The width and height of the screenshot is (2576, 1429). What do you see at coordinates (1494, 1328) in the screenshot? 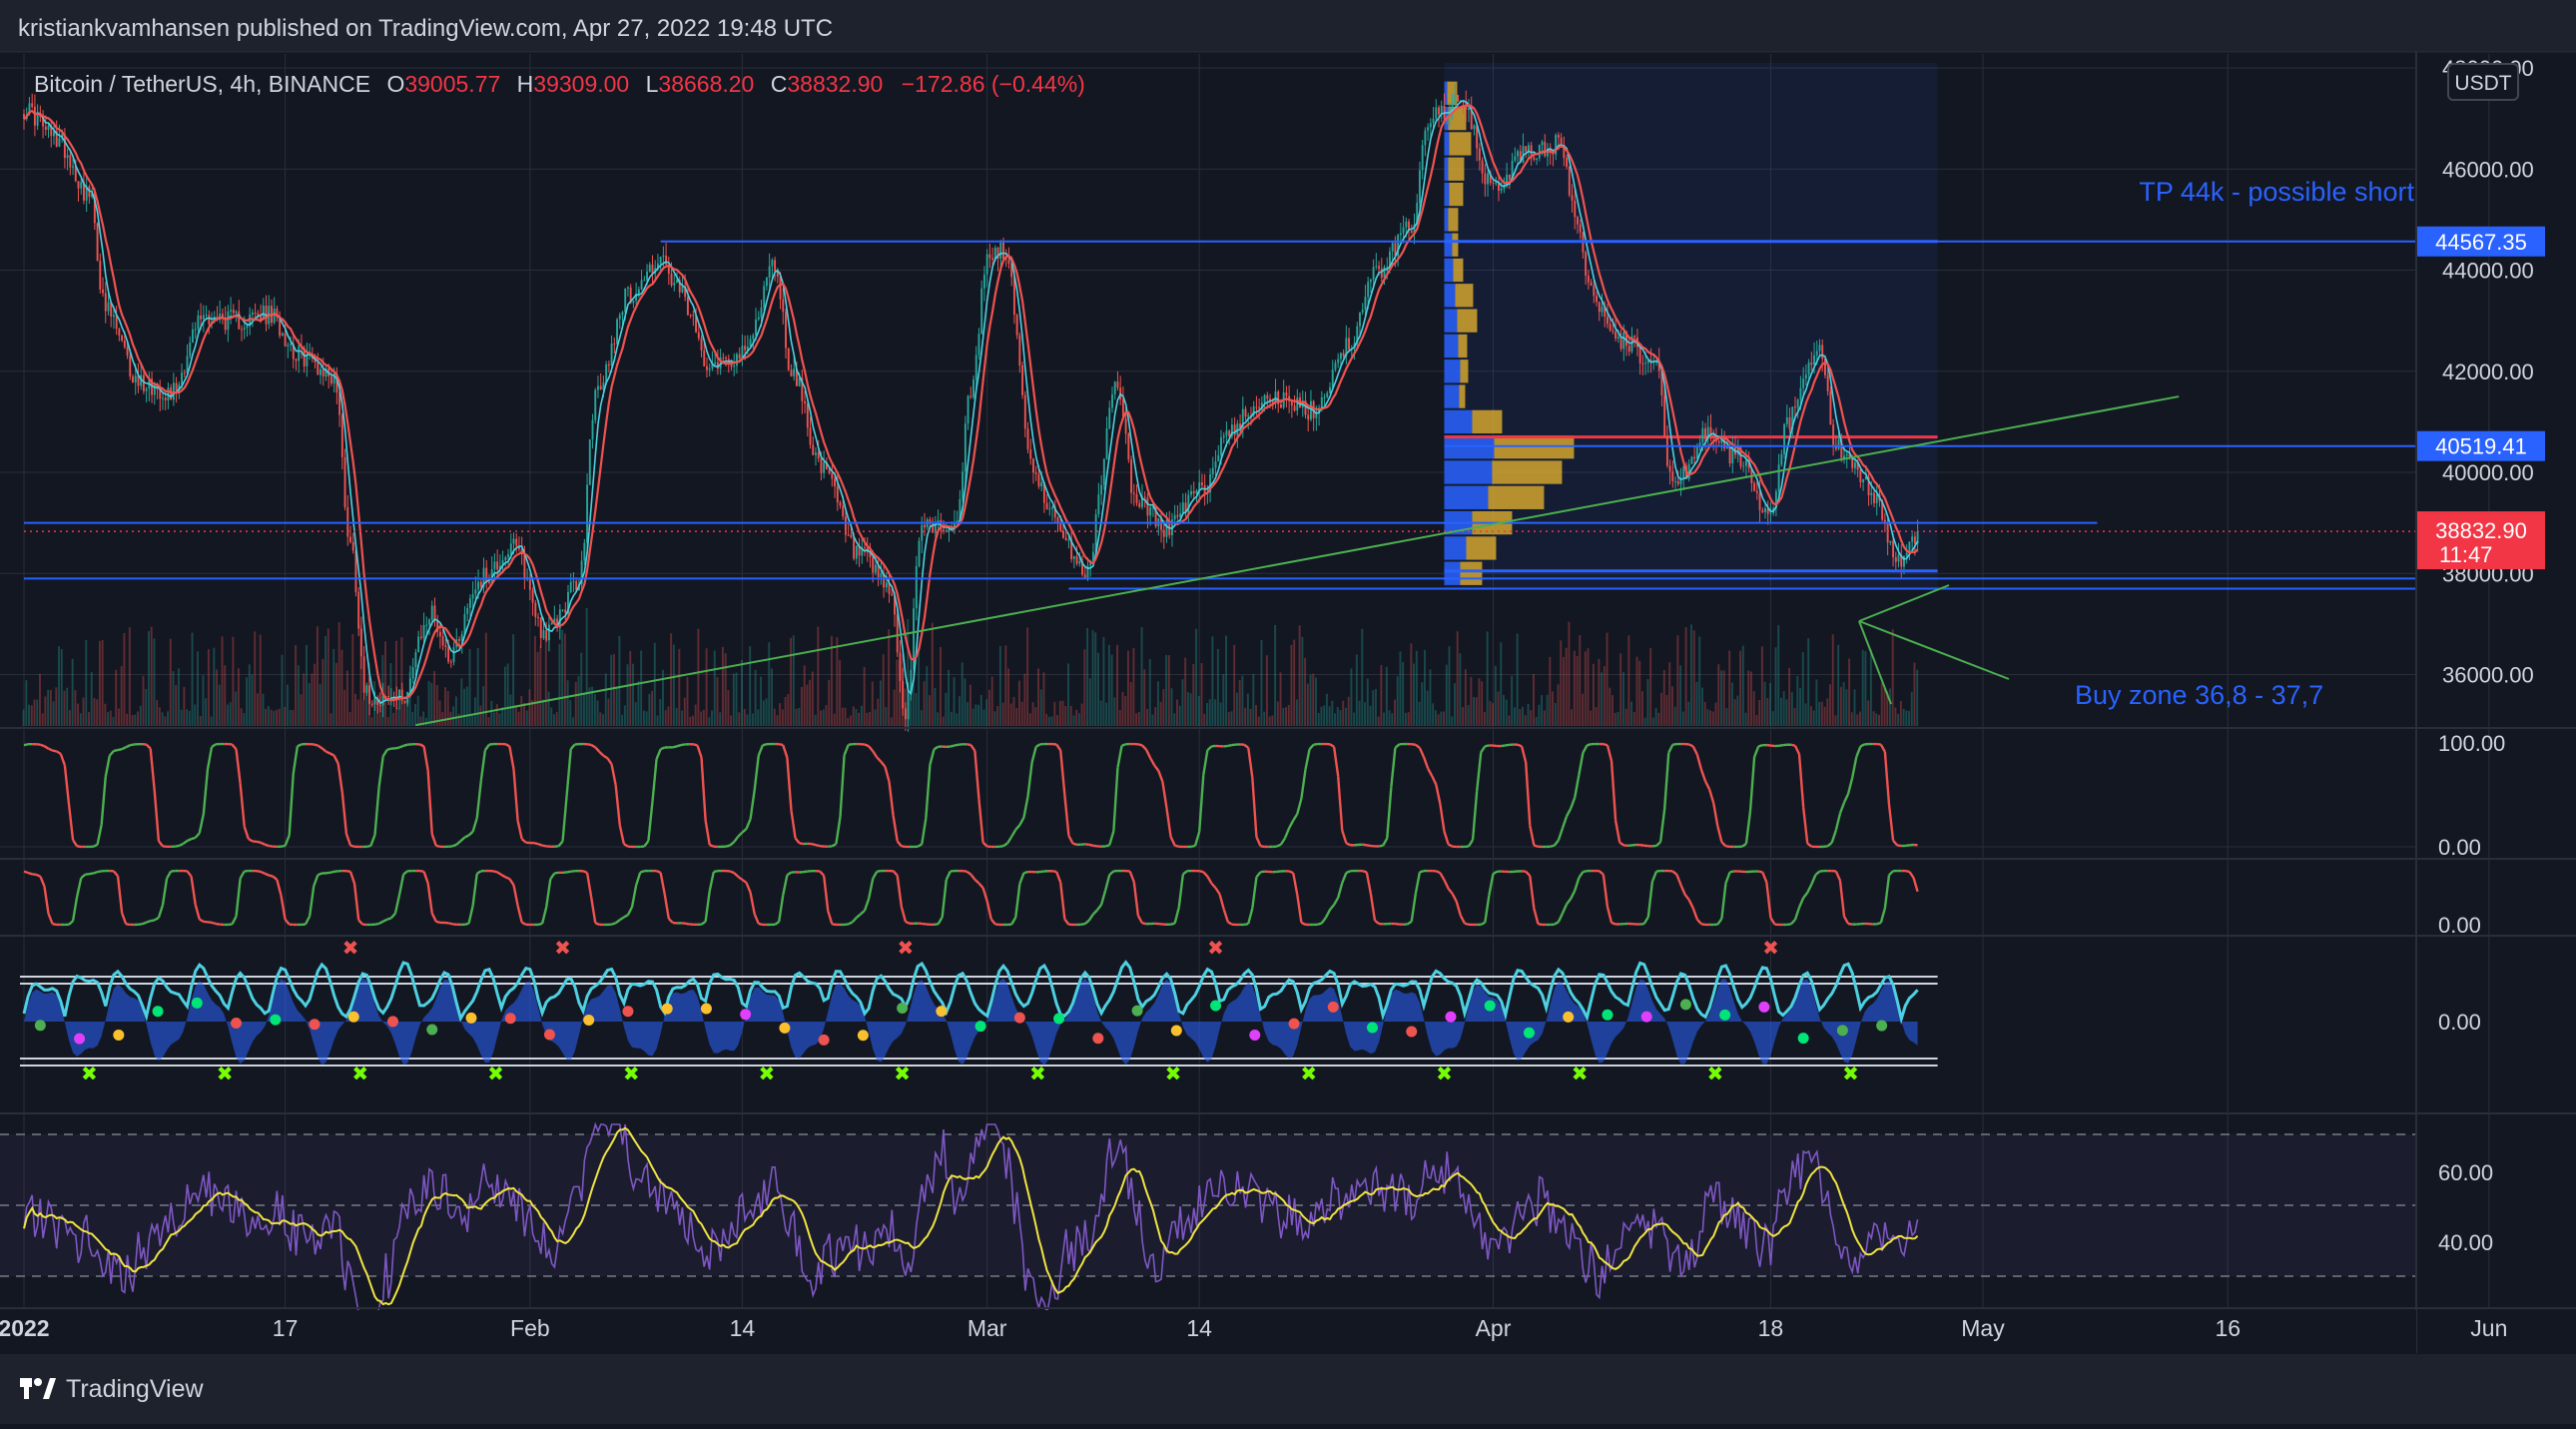
I see `time-tick-label: Apr` at bounding box center [1494, 1328].